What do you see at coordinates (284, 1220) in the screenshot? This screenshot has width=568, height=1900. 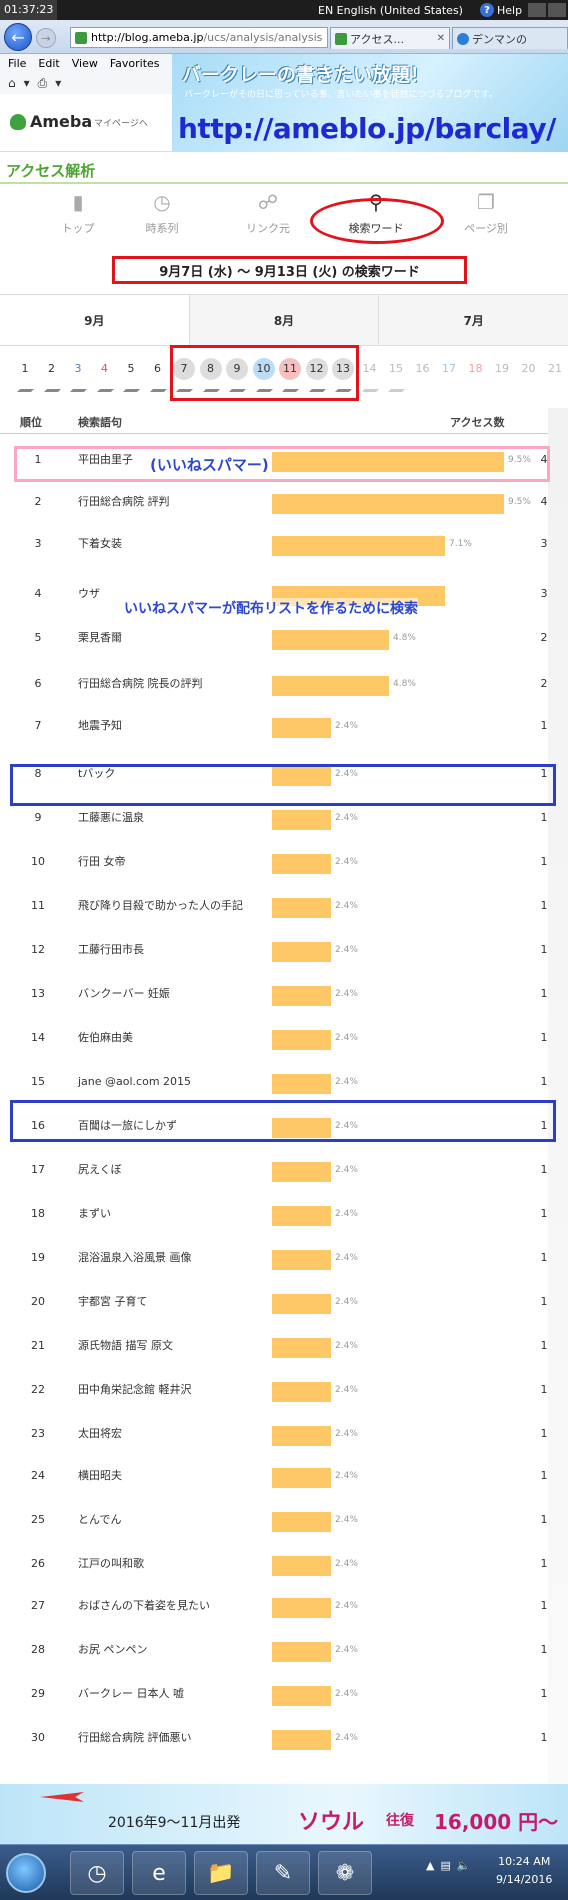 I see `table-row: 18 まずい 2.4% 1` at bounding box center [284, 1220].